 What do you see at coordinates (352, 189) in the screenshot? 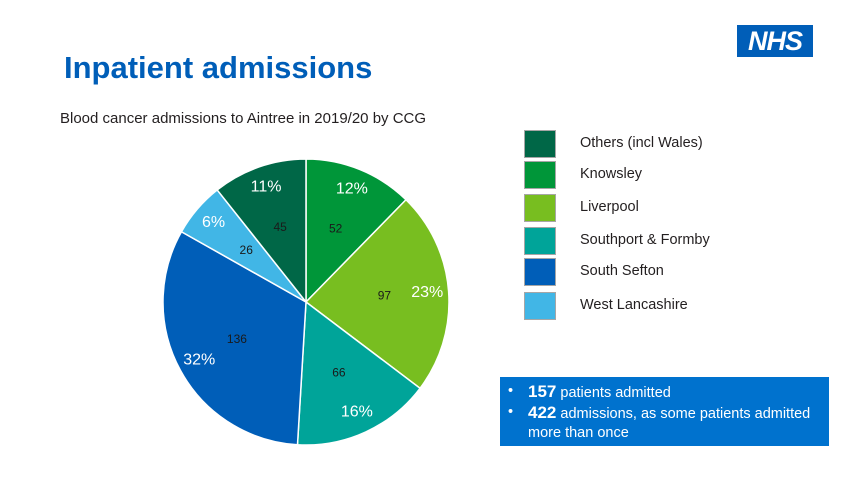
I see `slice-percent-label: 12%` at bounding box center [352, 189].